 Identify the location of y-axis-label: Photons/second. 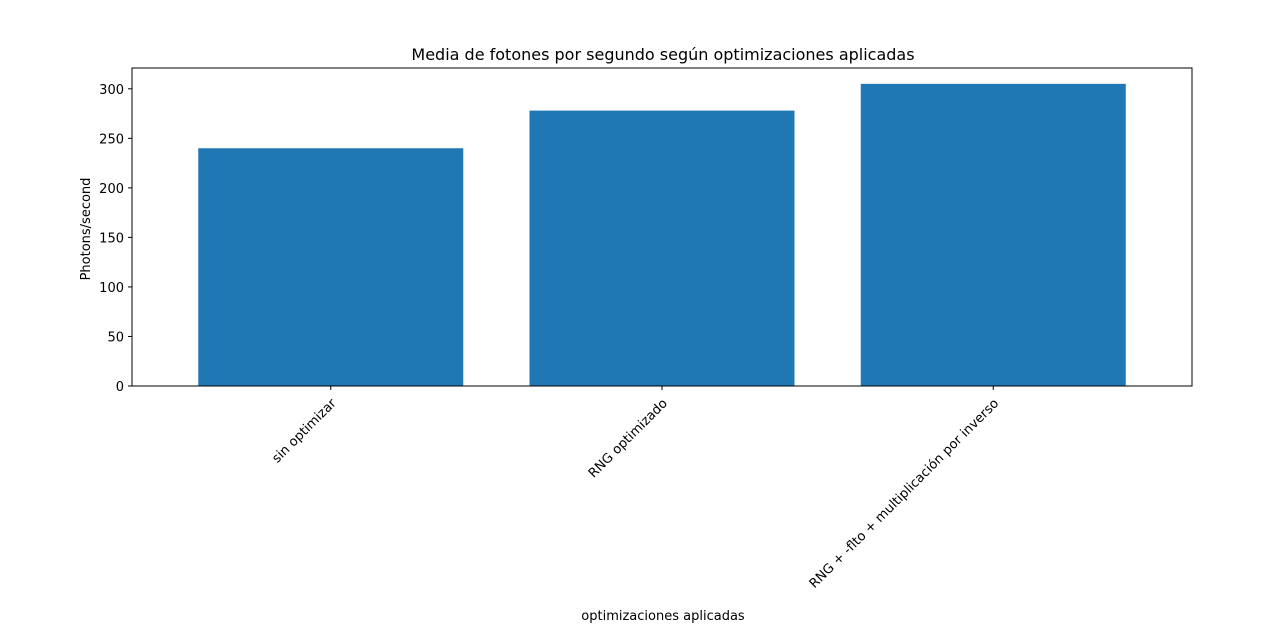
(86, 229).